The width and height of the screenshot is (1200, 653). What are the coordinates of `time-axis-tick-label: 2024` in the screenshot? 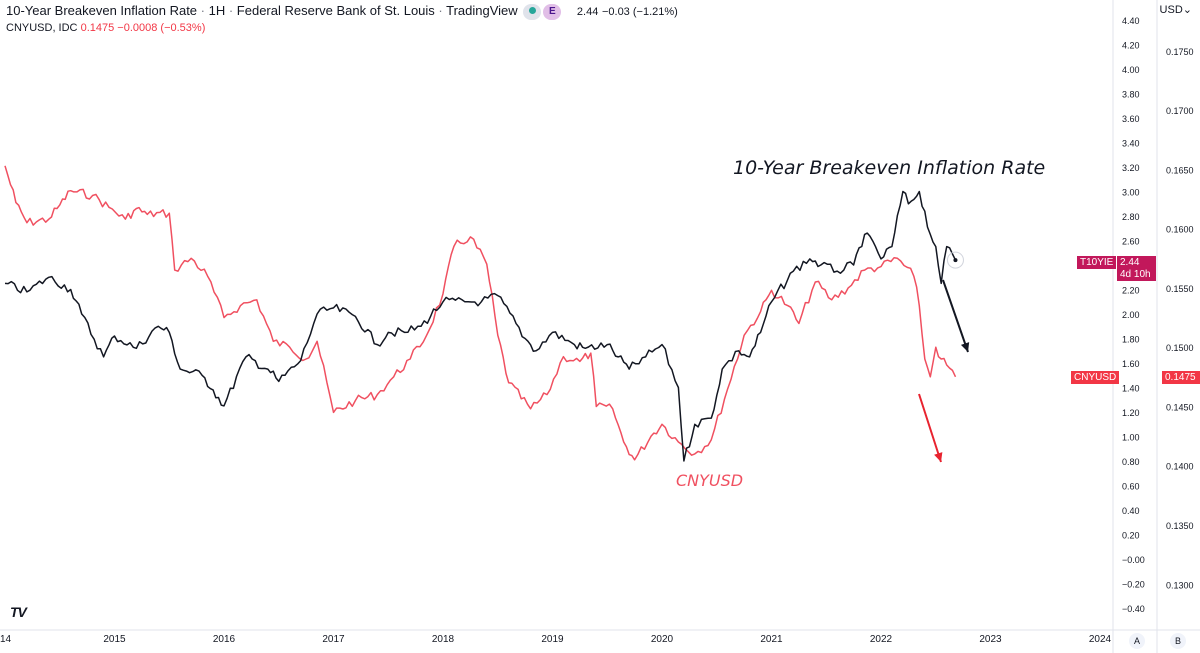 It's located at (1100, 639).